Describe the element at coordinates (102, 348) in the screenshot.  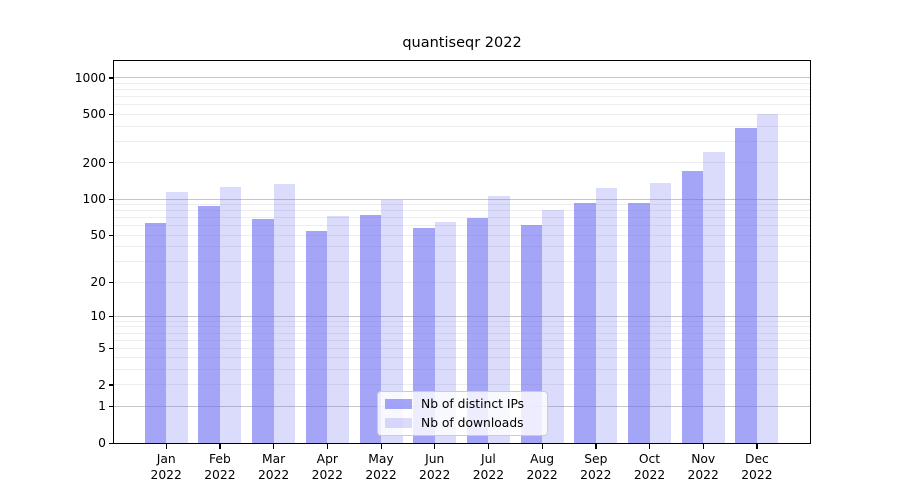
I see `y-tick-label: 5` at that location.